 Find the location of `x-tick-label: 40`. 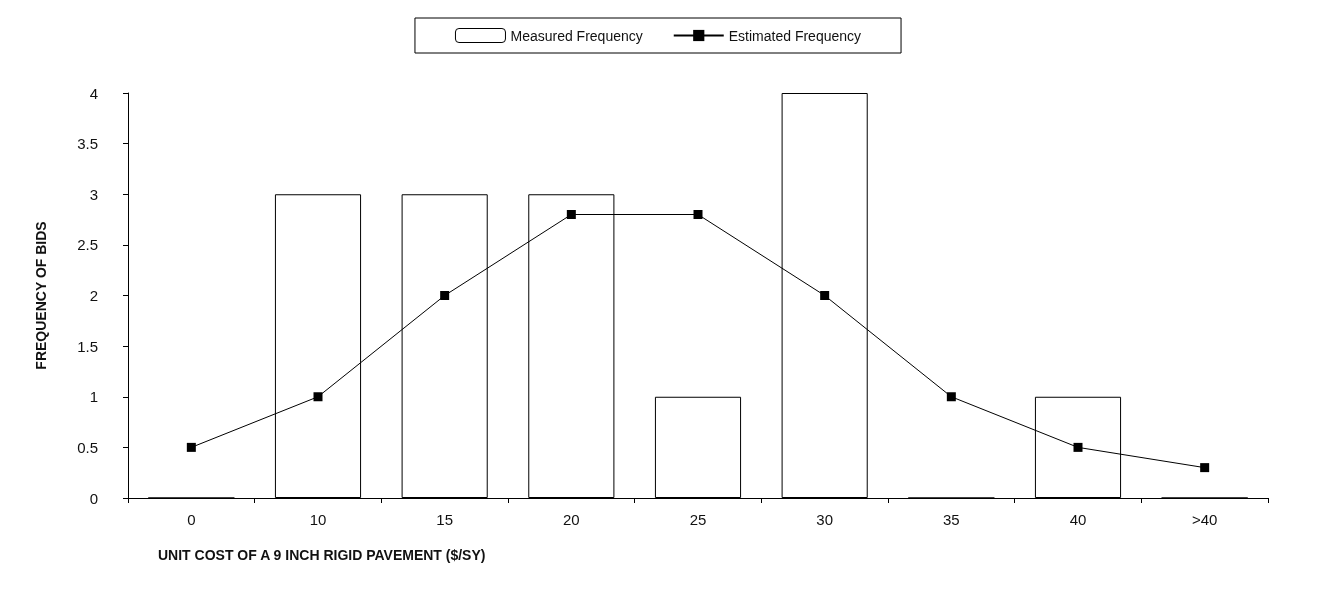

x-tick-label: 40 is located at coordinates (1078, 519).